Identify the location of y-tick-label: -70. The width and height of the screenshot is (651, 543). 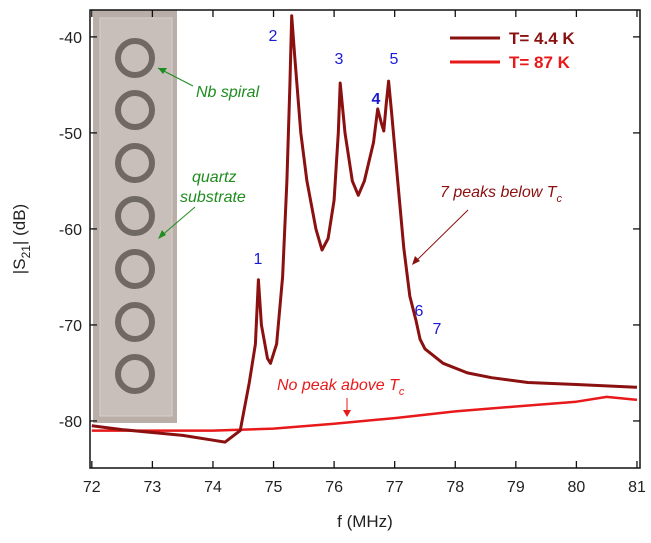
(70, 326).